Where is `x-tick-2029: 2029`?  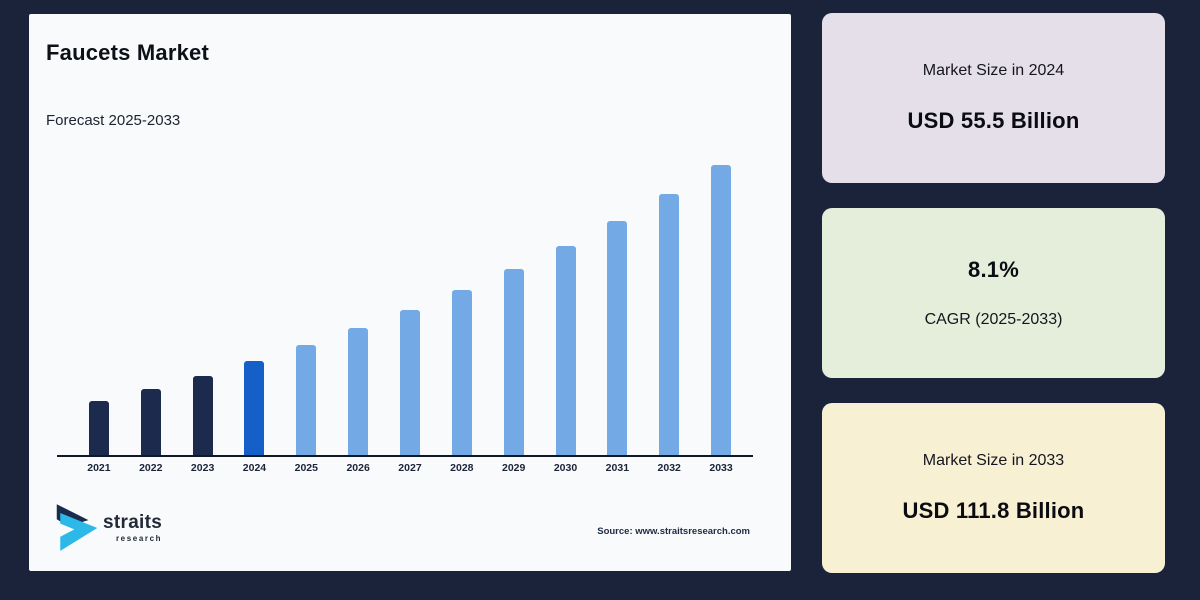 x-tick-2029: 2029 is located at coordinates (513, 468).